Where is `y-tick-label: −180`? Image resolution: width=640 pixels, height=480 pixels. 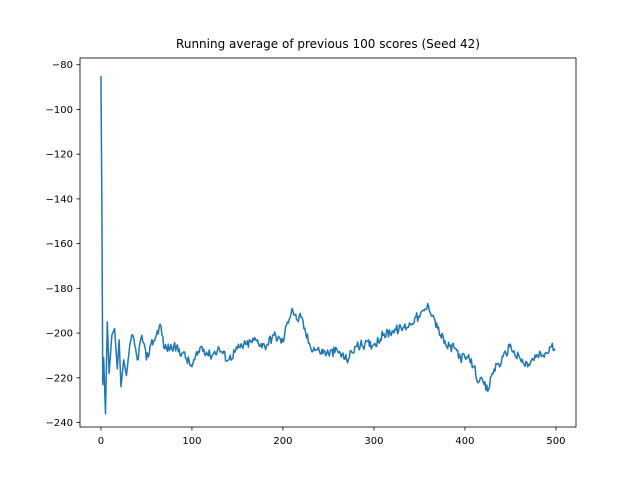 y-tick-label: −180 is located at coordinates (59, 289).